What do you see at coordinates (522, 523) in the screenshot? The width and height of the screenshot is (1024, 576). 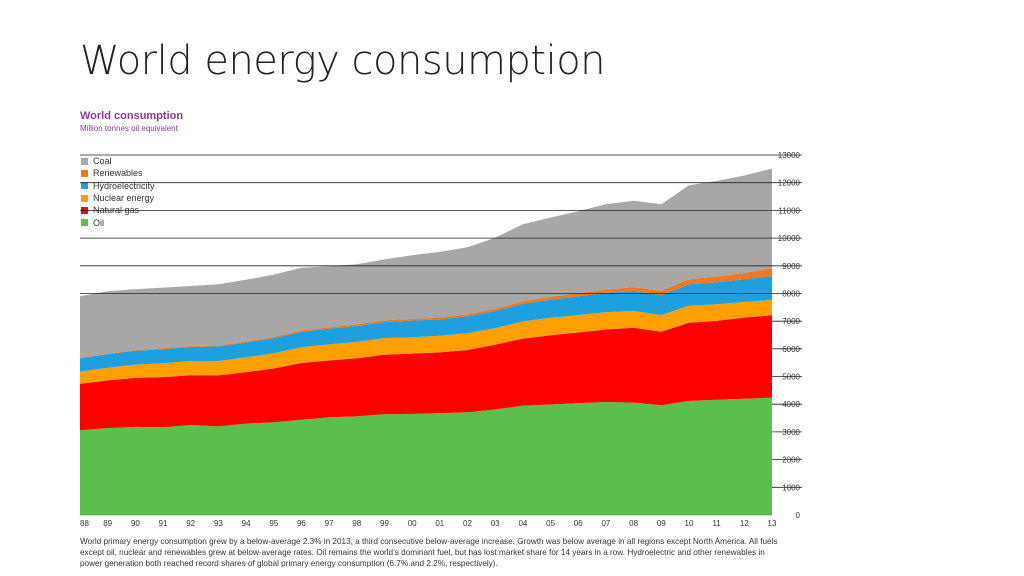 I see `x-tick-label: 04` at bounding box center [522, 523].